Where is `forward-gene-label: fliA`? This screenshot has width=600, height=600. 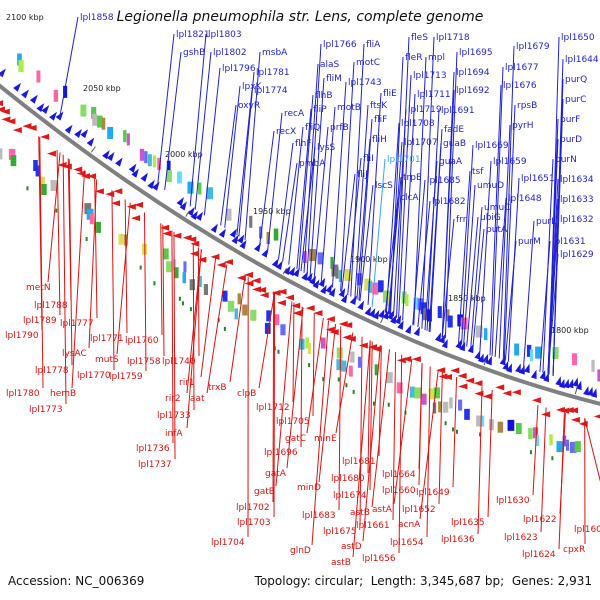 forward-gene-label: fliA is located at coordinates (373, 45).